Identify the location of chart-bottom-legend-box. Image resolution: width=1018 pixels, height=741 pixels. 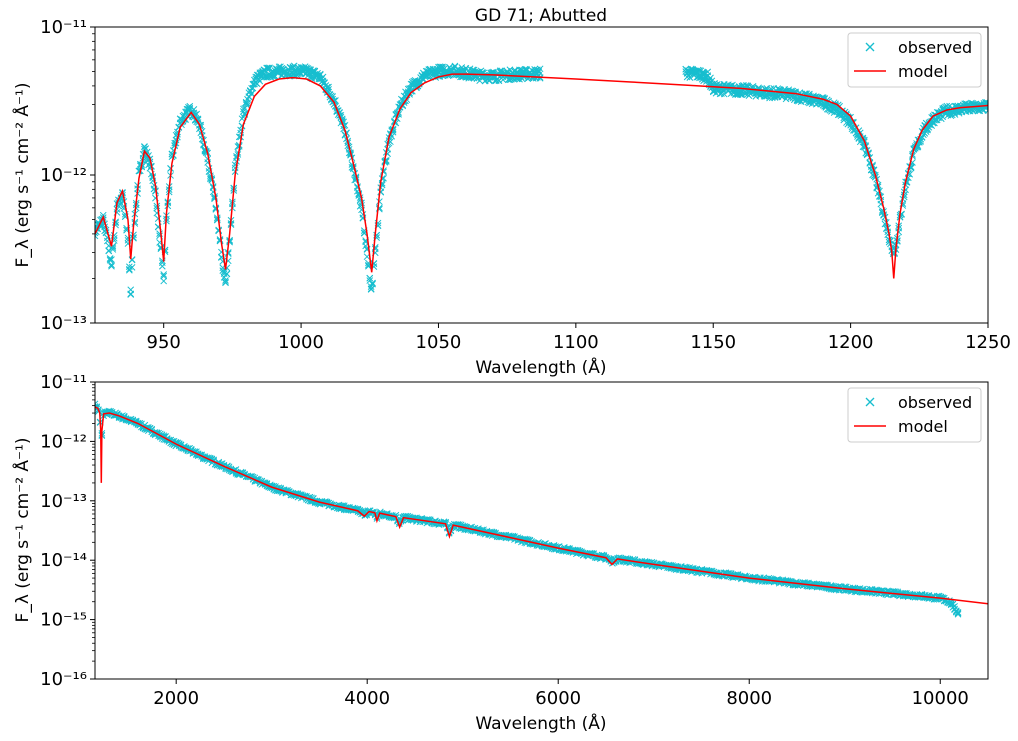
(914, 415).